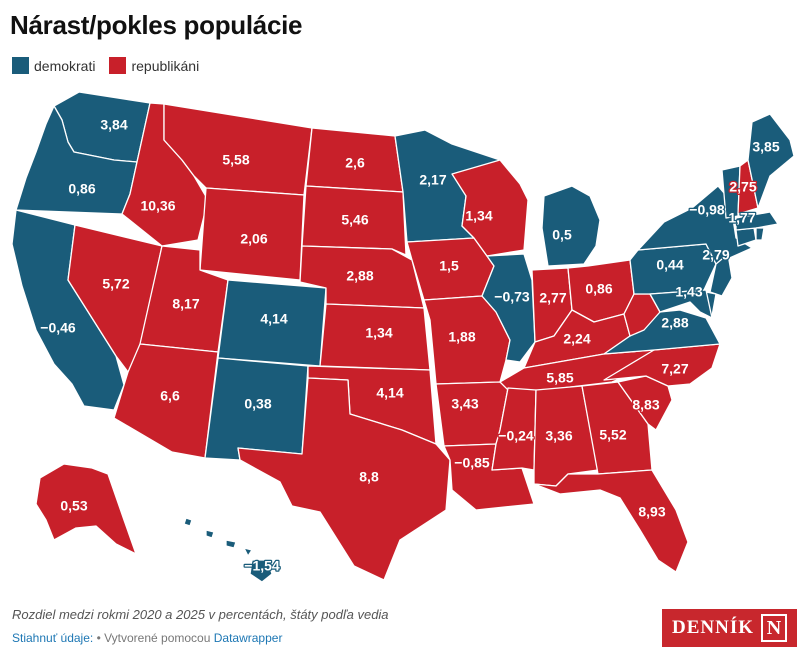  What do you see at coordinates (721, 275) in the screenshot?
I see `state-nj` at bounding box center [721, 275].